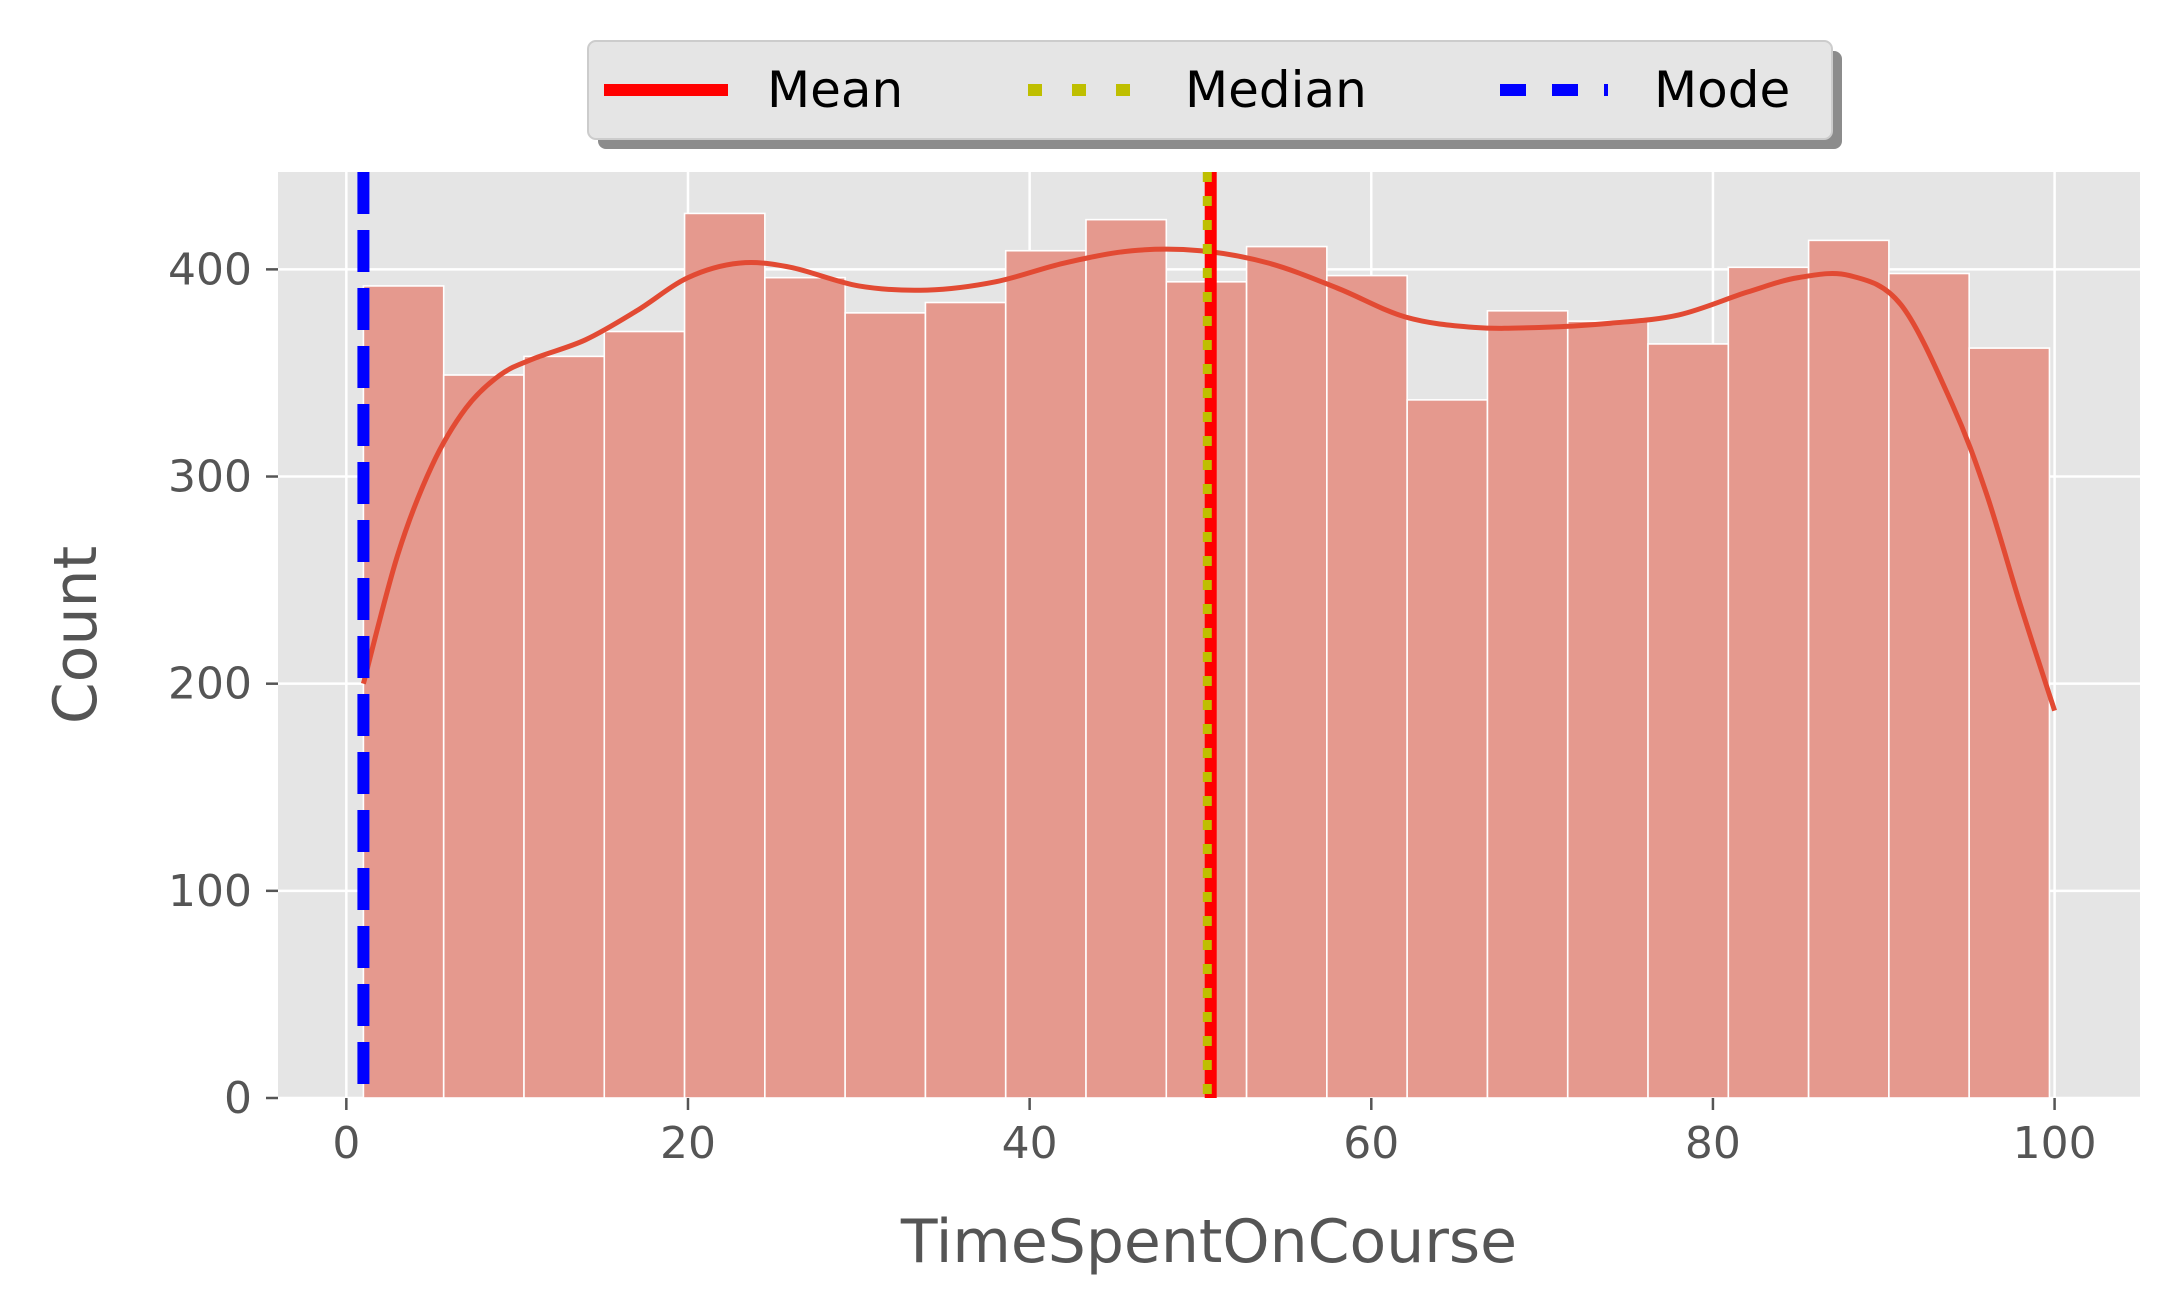  I want to click on x-tick-label: 40, so click(1030, 1143).